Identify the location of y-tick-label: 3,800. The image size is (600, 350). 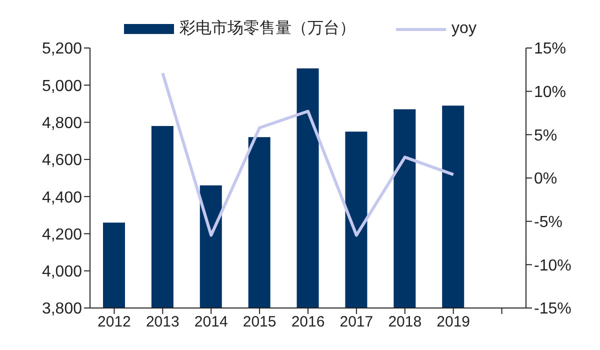
(62, 309).